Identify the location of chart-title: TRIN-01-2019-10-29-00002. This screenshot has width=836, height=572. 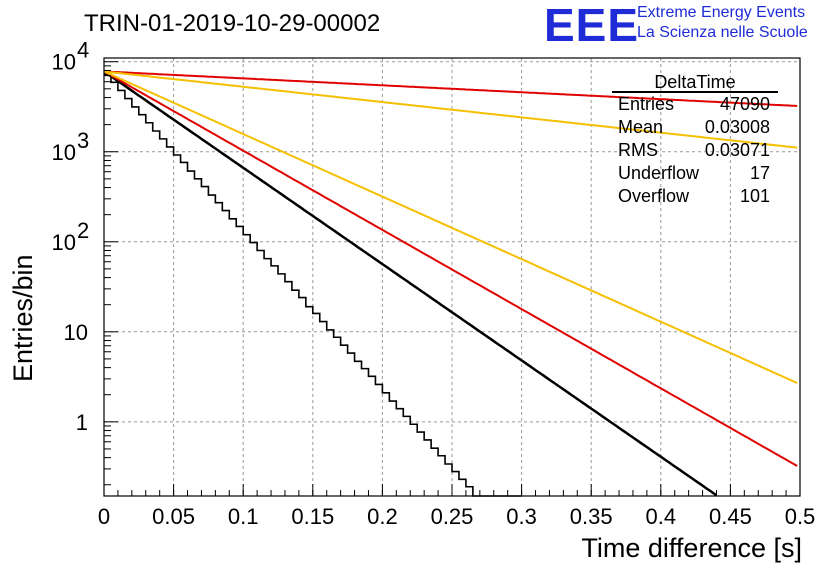
(232, 23).